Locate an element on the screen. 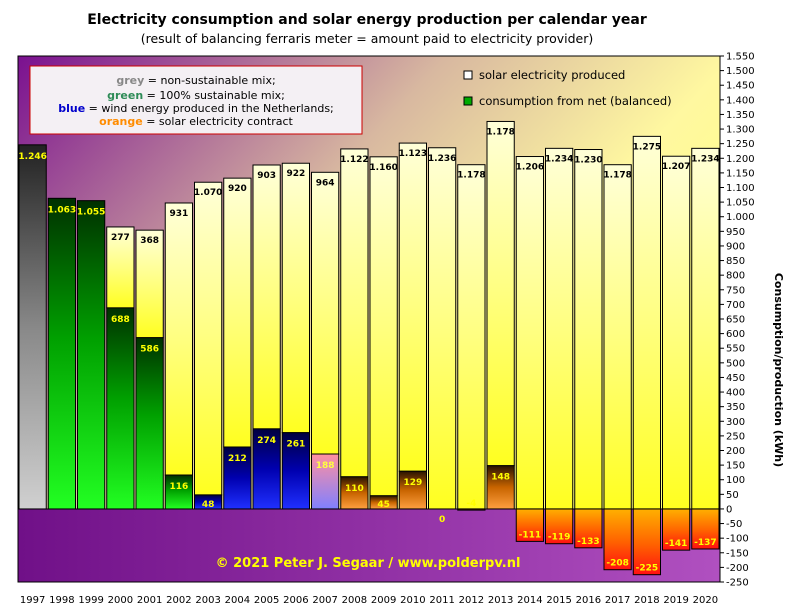 This screenshot has height=616, width=791. x-tick-2004: 2004 is located at coordinates (237, 600).